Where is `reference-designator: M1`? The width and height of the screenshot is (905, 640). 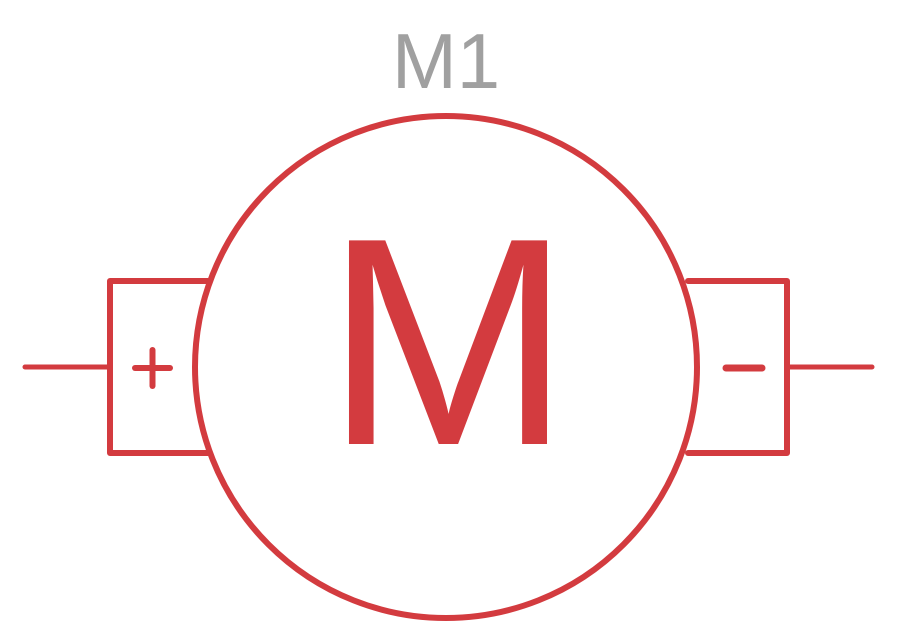
reference-designator: M1 is located at coordinates (446, 61).